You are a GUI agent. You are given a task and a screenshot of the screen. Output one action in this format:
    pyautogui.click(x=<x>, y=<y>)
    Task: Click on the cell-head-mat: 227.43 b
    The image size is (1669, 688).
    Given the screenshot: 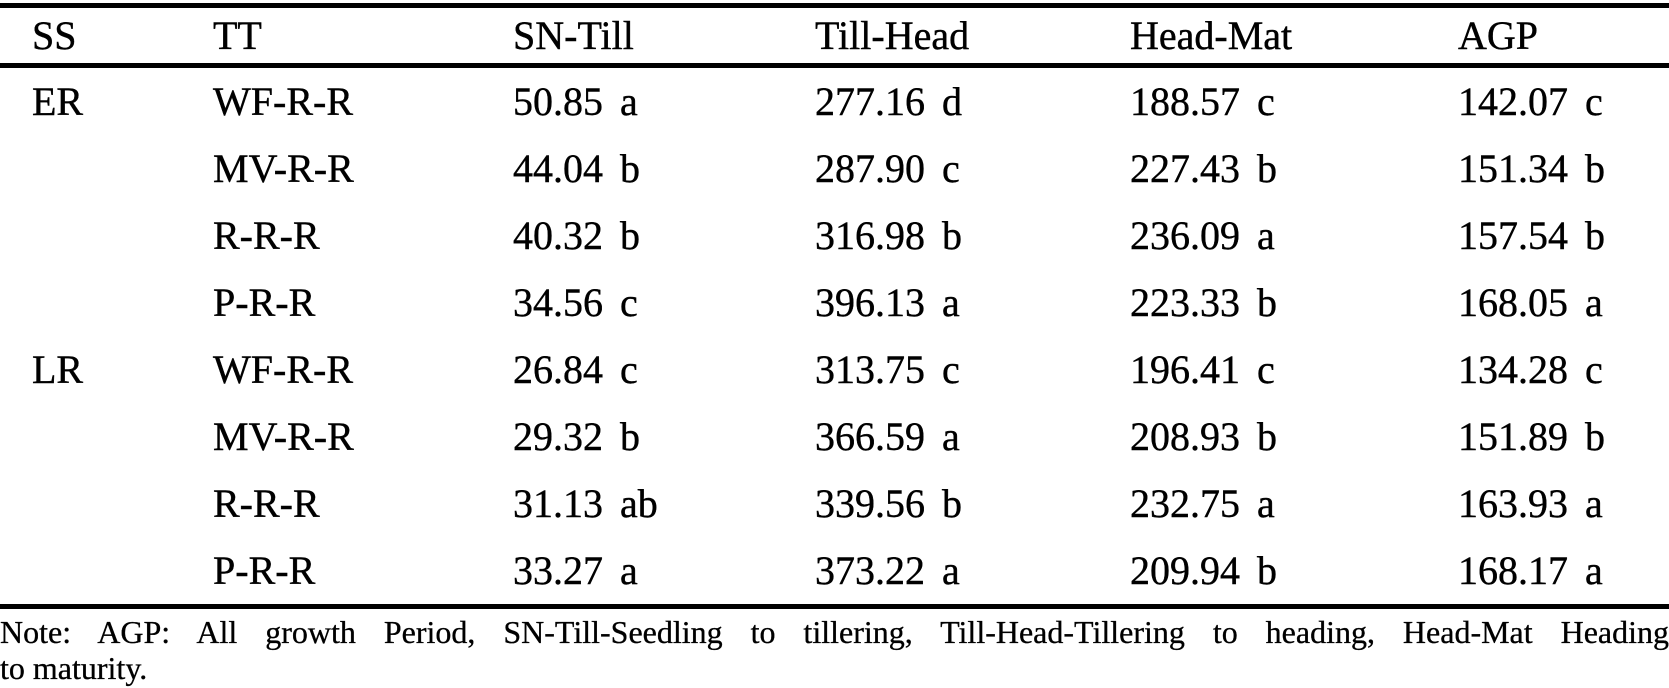 What is the action you would take?
    pyautogui.click(x=1203, y=168)
    